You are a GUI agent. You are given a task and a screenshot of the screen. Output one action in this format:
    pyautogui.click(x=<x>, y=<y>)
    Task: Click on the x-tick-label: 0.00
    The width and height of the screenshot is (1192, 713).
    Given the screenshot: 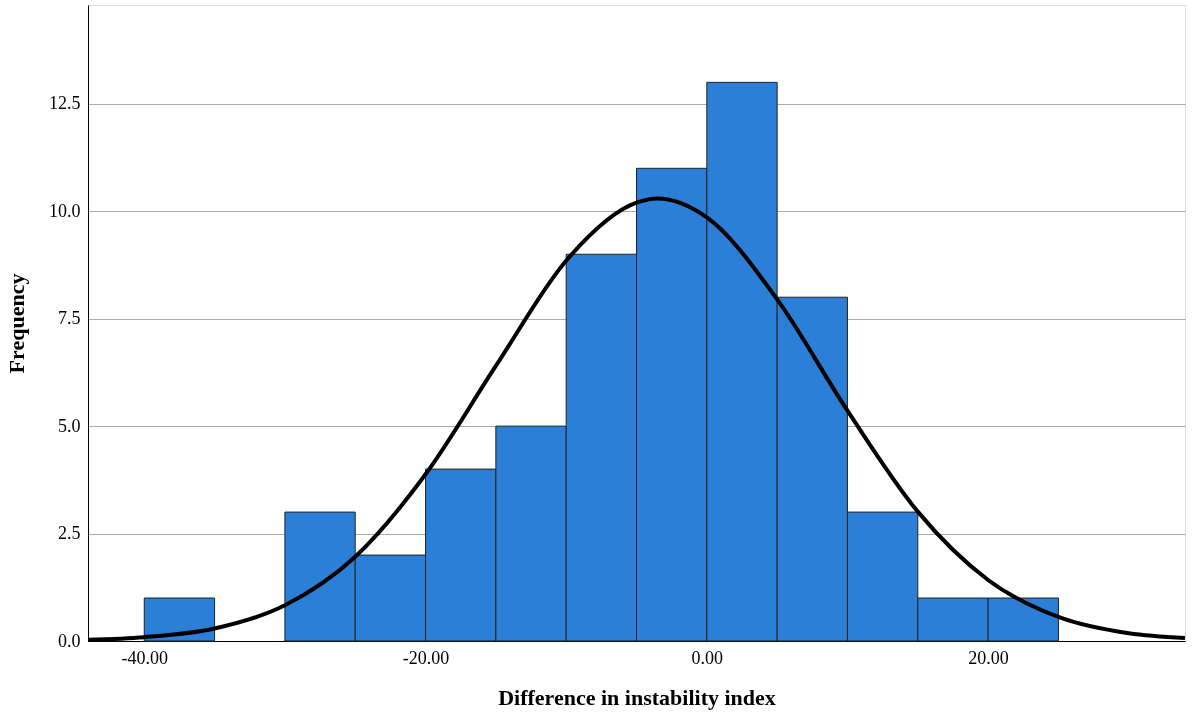 What is the action you would take?
    pyautogui.click(x=707, y=657)
    